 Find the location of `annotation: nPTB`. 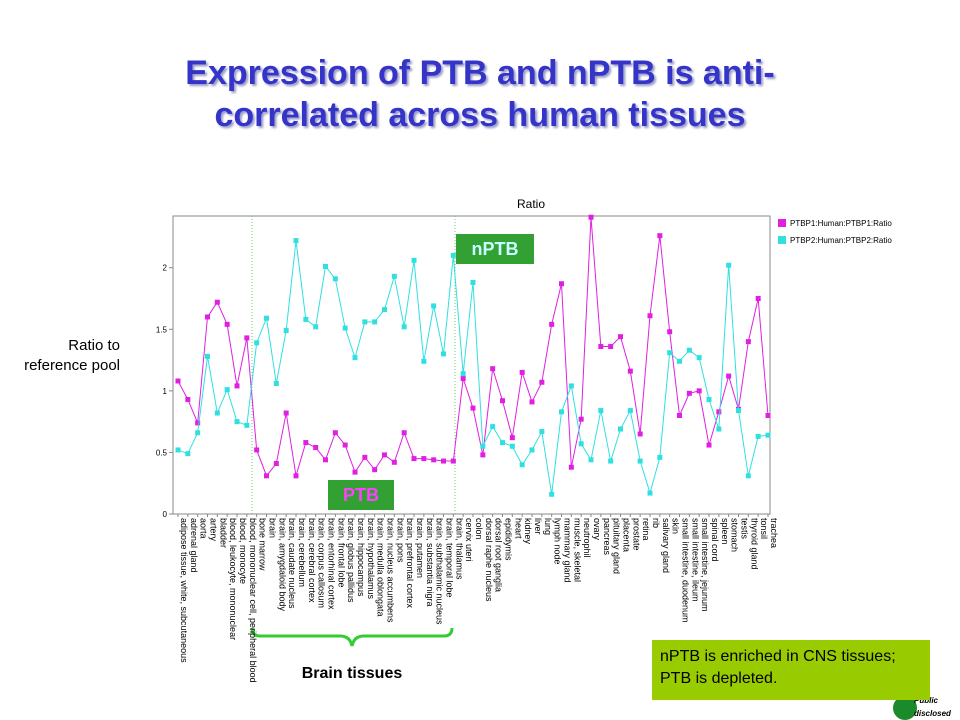

annotation: nPTB is located at coordinates (495, 249).